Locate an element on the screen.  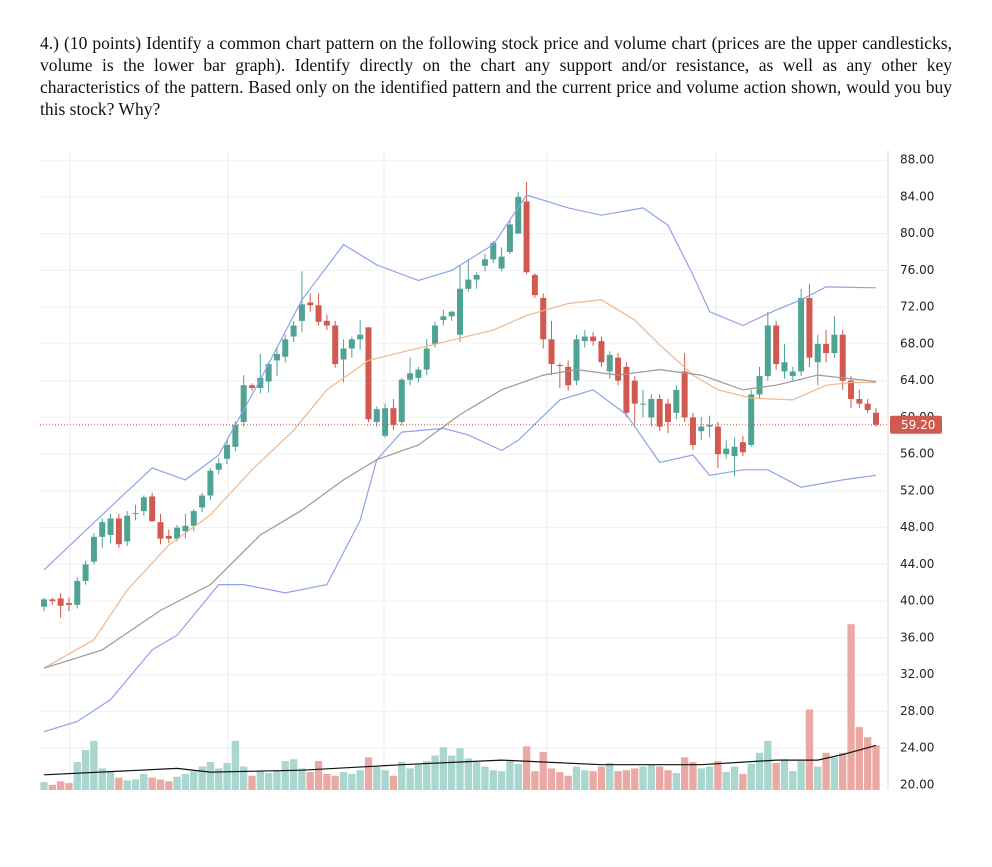
y-tick-label: 76.00 is located at coordinates (917, 270).